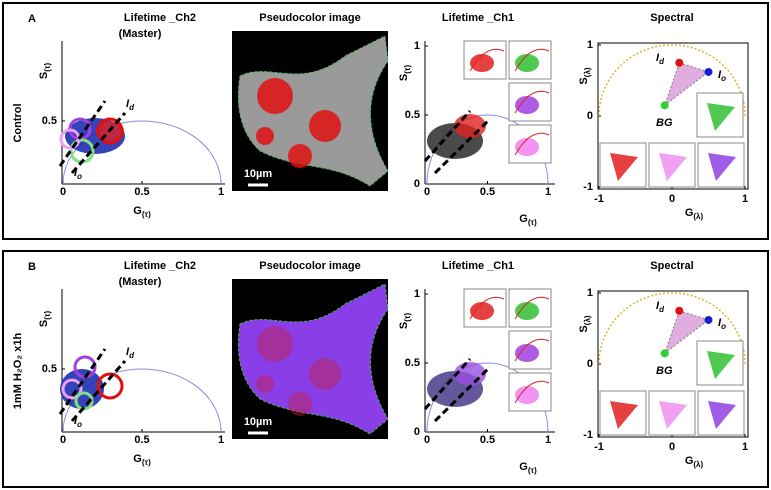 The image size is (771, 490). What do you see at coordinates (258, 174) in the screenshot?
I see `scale-bar-label: 10µm` at bounding box center [258, 174].